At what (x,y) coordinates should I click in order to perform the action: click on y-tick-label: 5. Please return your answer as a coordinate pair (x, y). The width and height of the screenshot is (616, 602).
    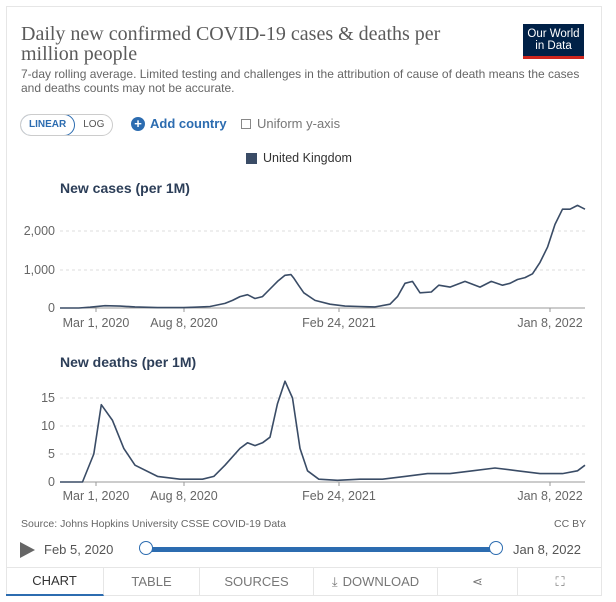
    Looking at the image, I should click on (51, 454).